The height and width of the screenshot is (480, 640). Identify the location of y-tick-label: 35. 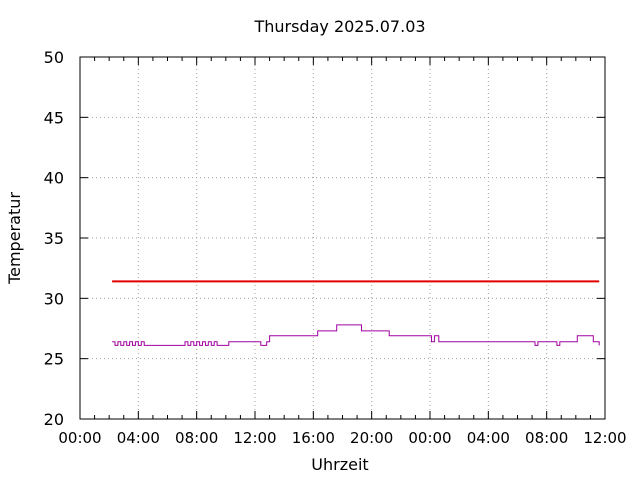
(54, 238).